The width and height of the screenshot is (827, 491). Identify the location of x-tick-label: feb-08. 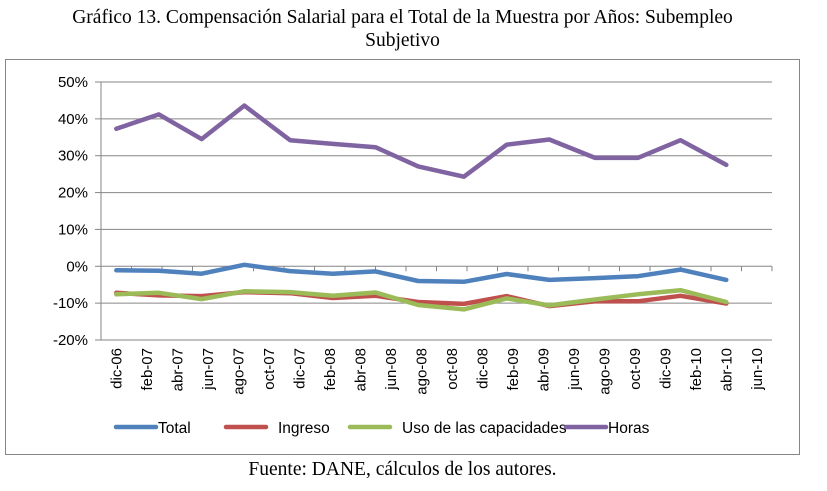
(330, 369).